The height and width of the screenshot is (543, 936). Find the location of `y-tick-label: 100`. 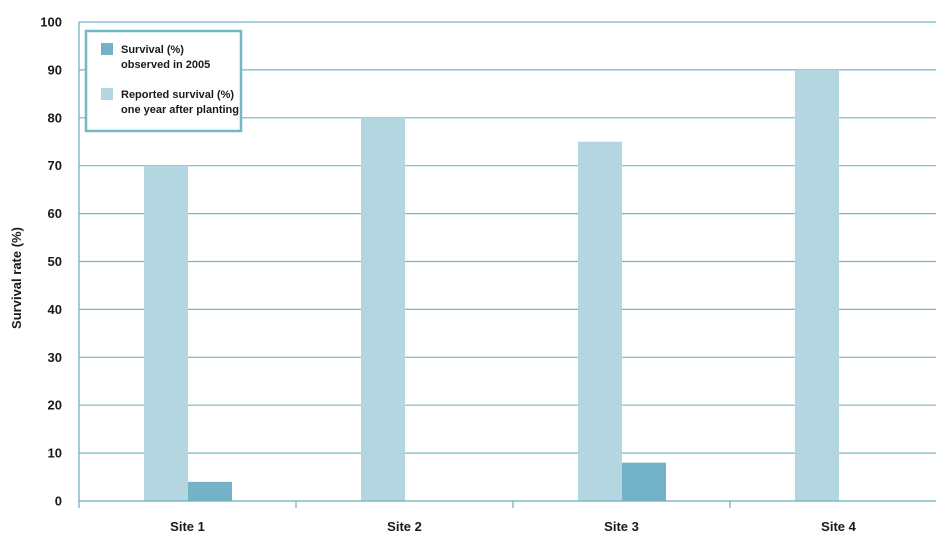

y-tick-label: 100 is located at coordinates (51, 22).